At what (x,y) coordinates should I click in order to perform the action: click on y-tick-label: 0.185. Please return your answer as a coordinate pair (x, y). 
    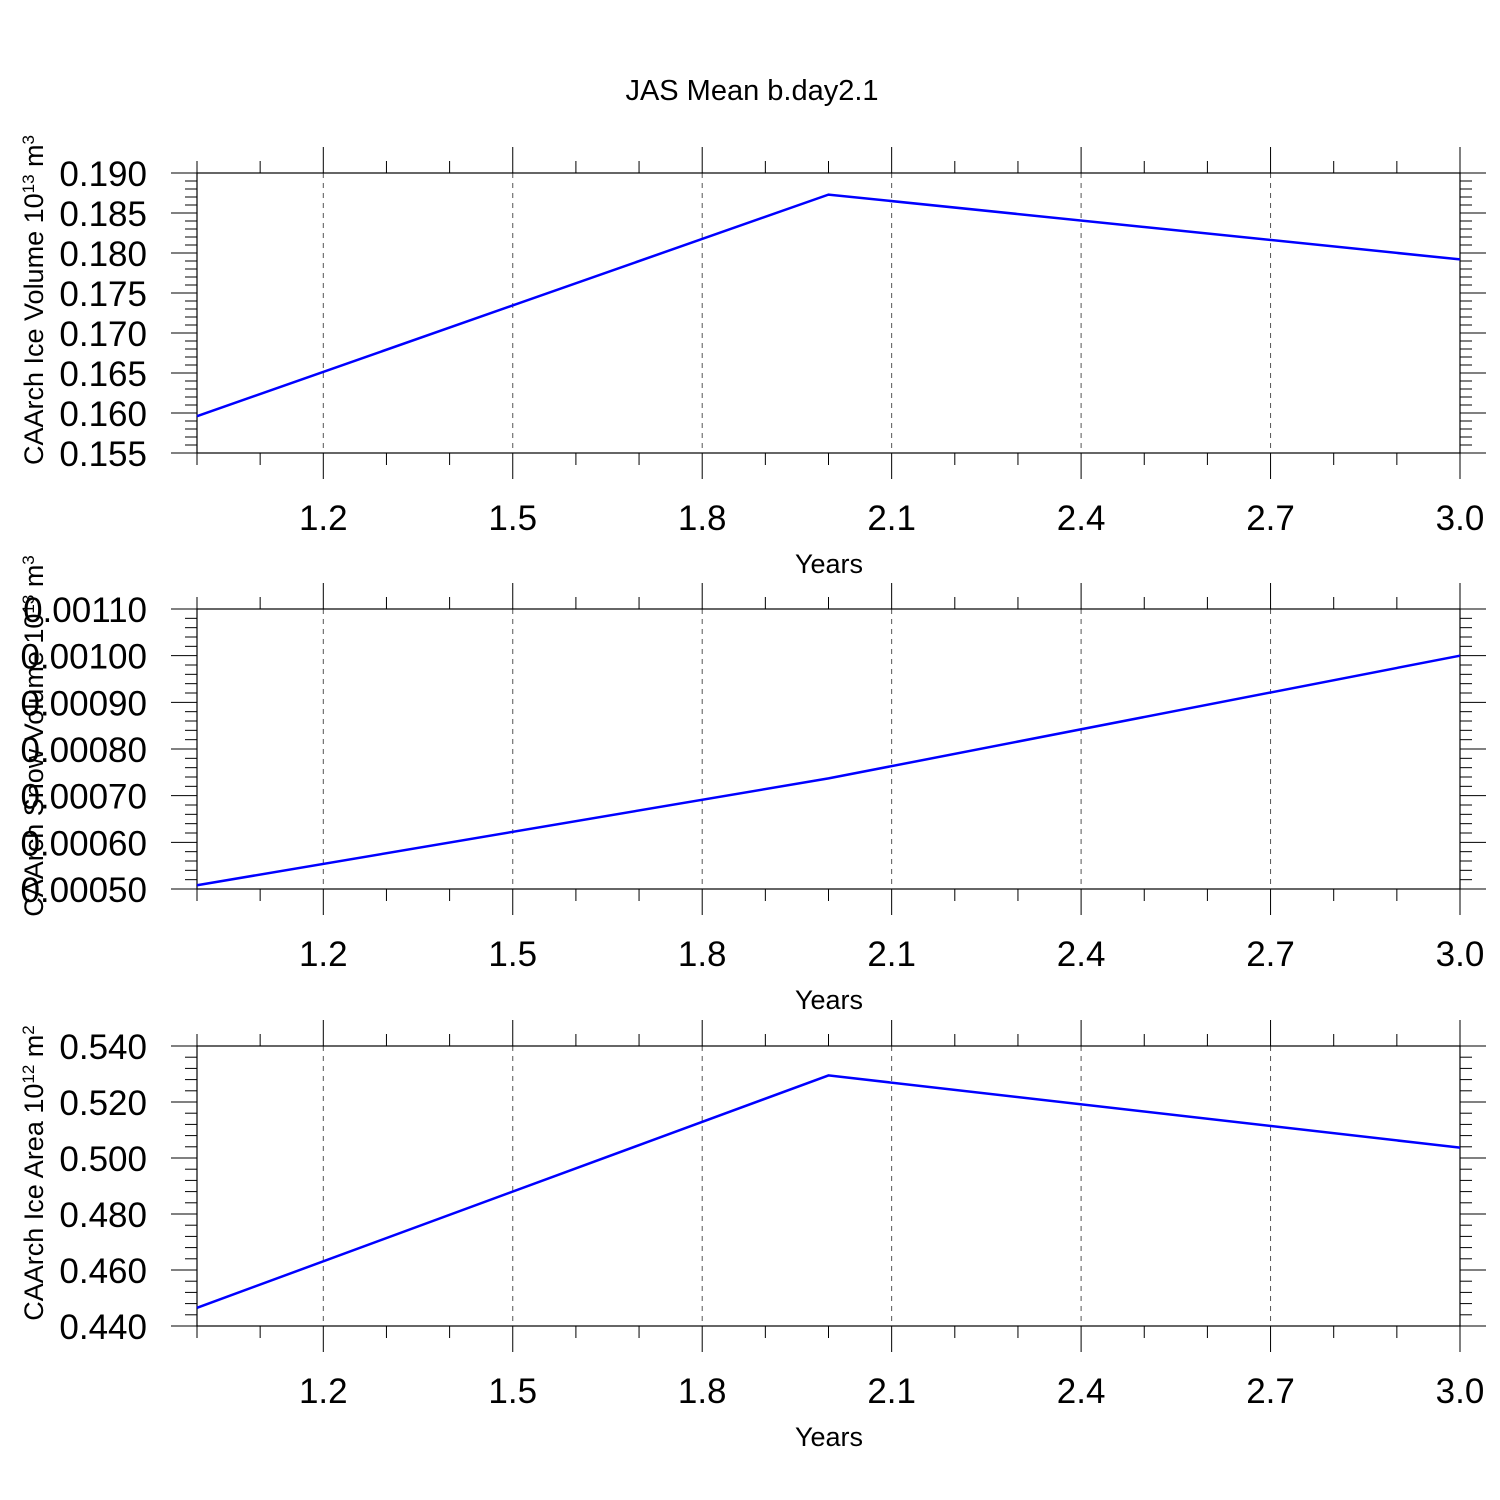
    Looking at the image, I should click on (103, 214).